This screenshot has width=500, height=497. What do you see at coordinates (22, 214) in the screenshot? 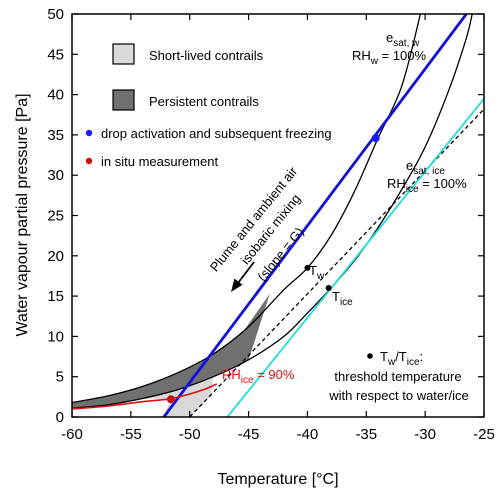
I see `y-axis-label: Water vapour partial pressure [Pa]` at bounding box center [22, 214].